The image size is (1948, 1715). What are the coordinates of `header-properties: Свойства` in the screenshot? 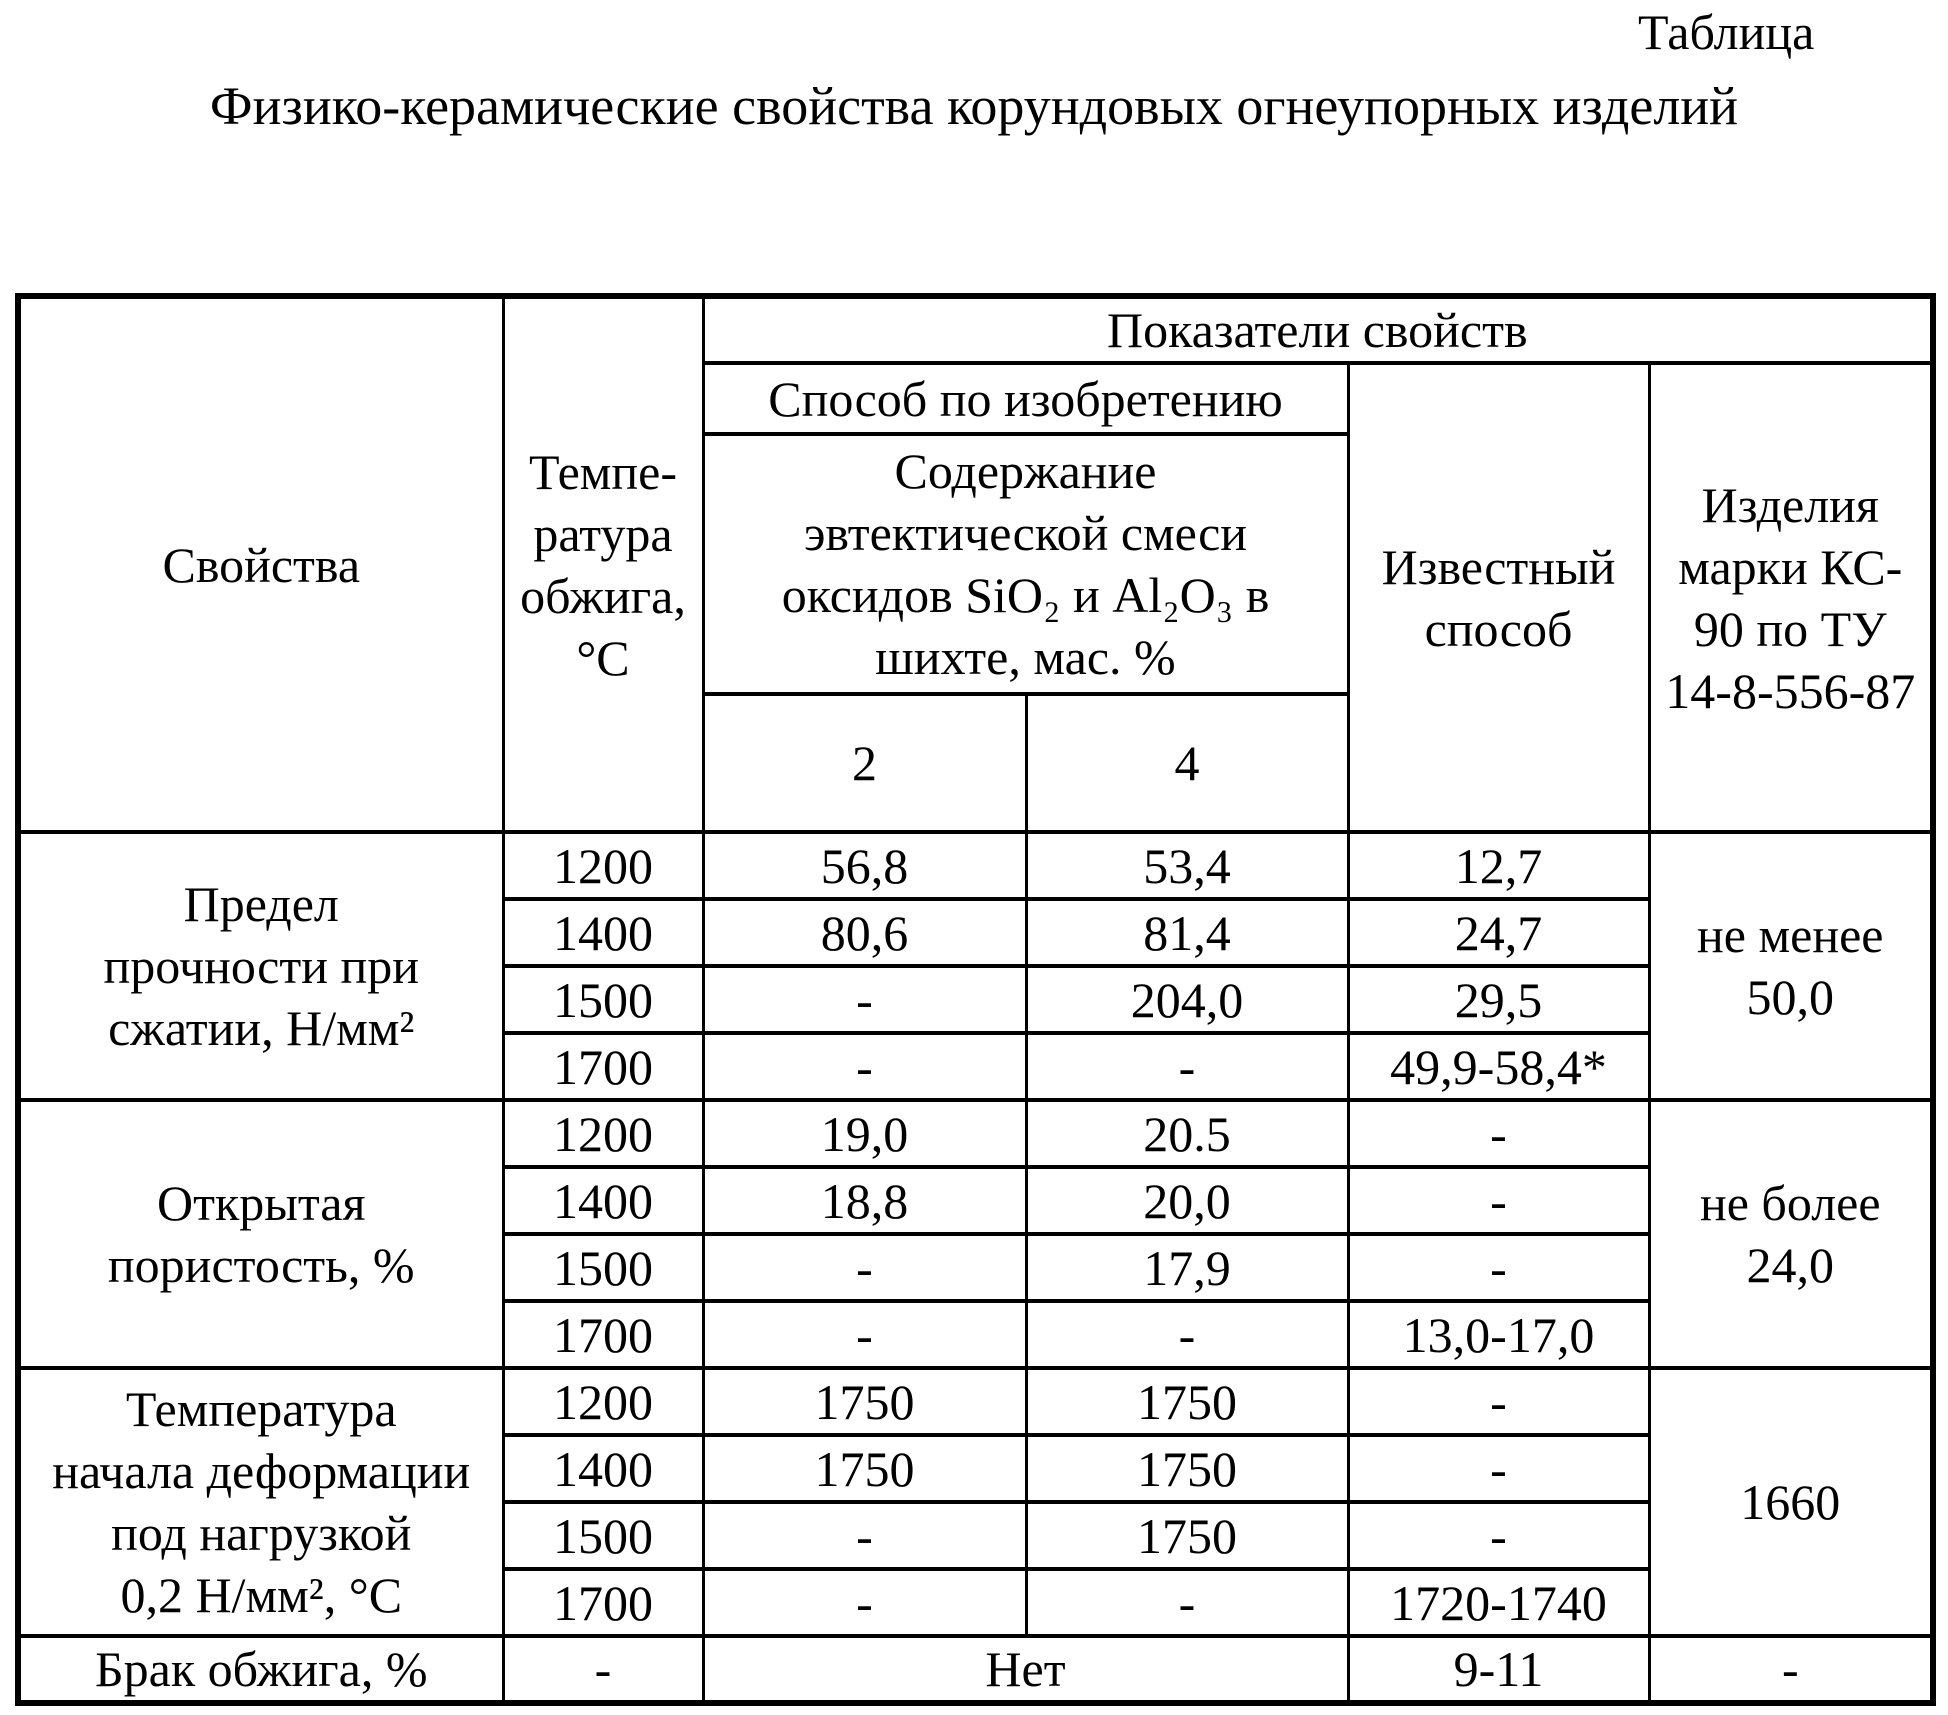 It's located at (260, 564).